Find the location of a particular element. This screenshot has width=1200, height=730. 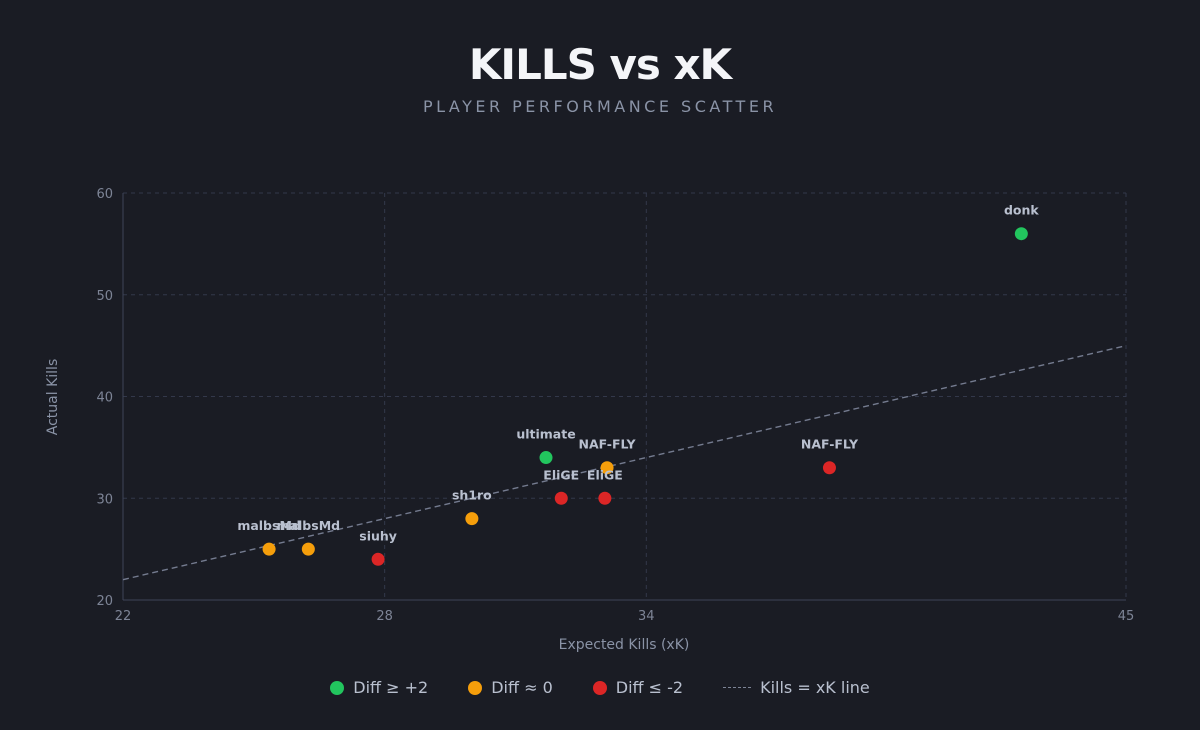

legend-swatch-reference-line is located at coordinates (737, 687).